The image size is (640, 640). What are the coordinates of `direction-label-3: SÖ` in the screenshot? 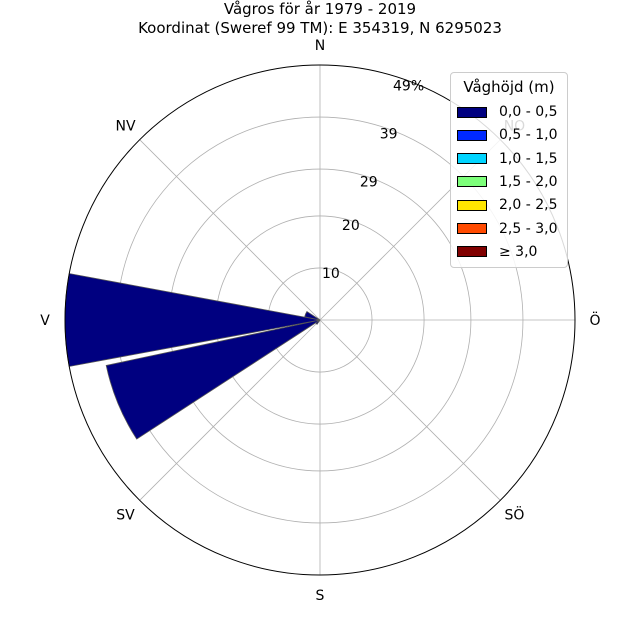 It's located at (515, 514).